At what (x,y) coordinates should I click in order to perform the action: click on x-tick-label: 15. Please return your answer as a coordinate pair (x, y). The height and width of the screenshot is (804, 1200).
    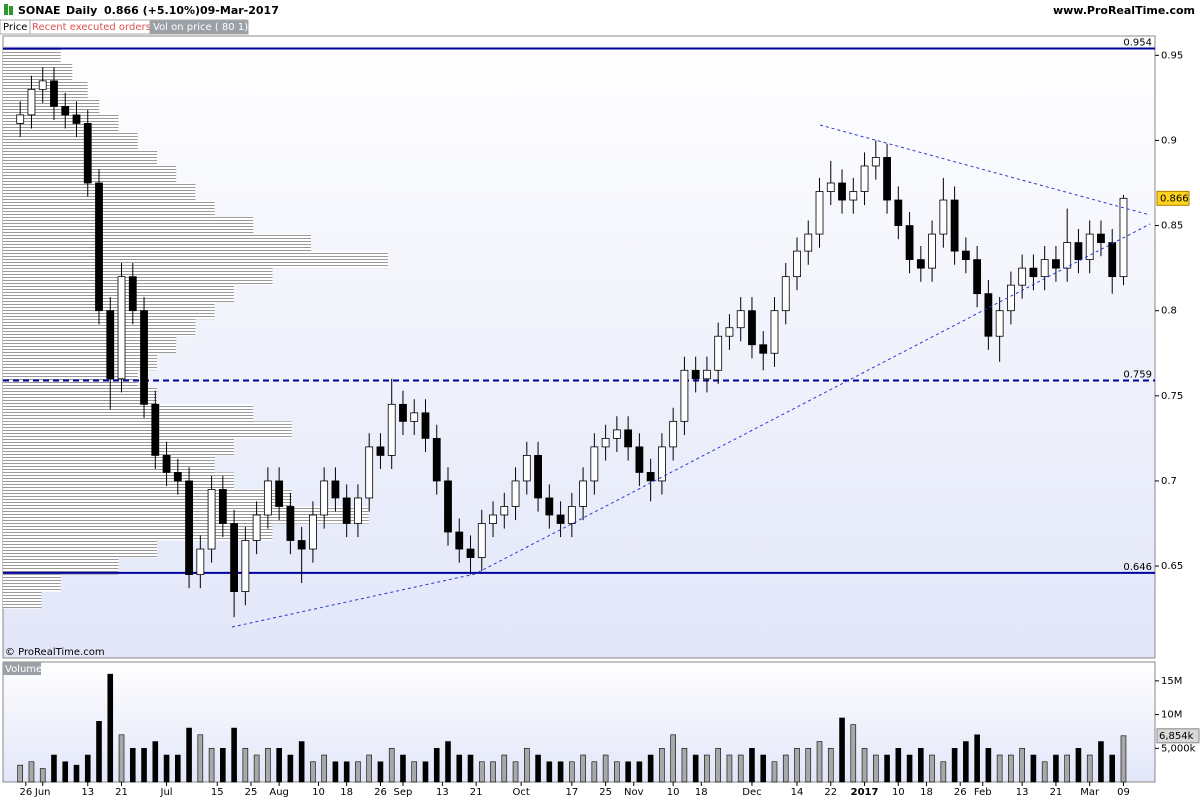
    Looking at the image, I should click on (217, 792).